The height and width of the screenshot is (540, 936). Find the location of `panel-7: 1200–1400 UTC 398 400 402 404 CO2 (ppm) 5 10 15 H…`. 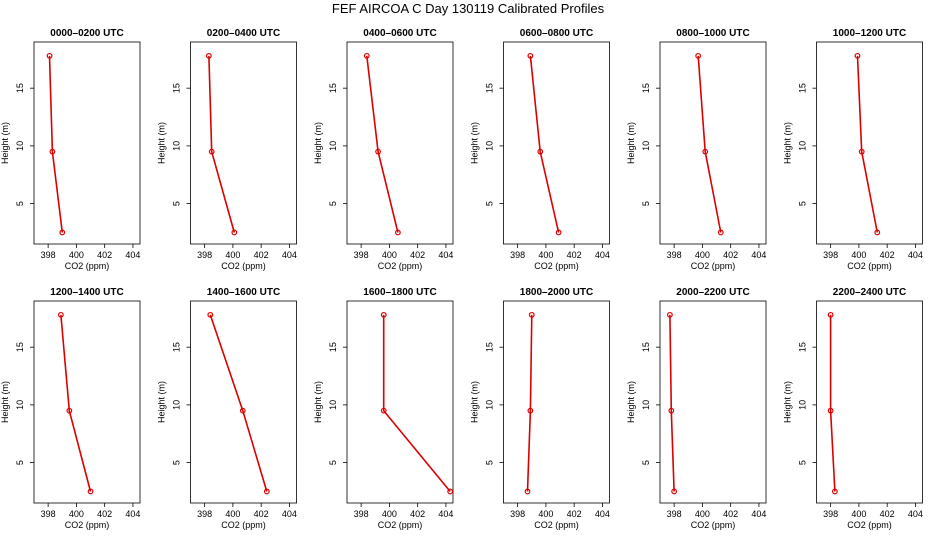

panel-7: 1200–1400 UTC 398 400 402 404 CO2 (ppm) 5 10 15 H… is located at coordinates (70, 408).